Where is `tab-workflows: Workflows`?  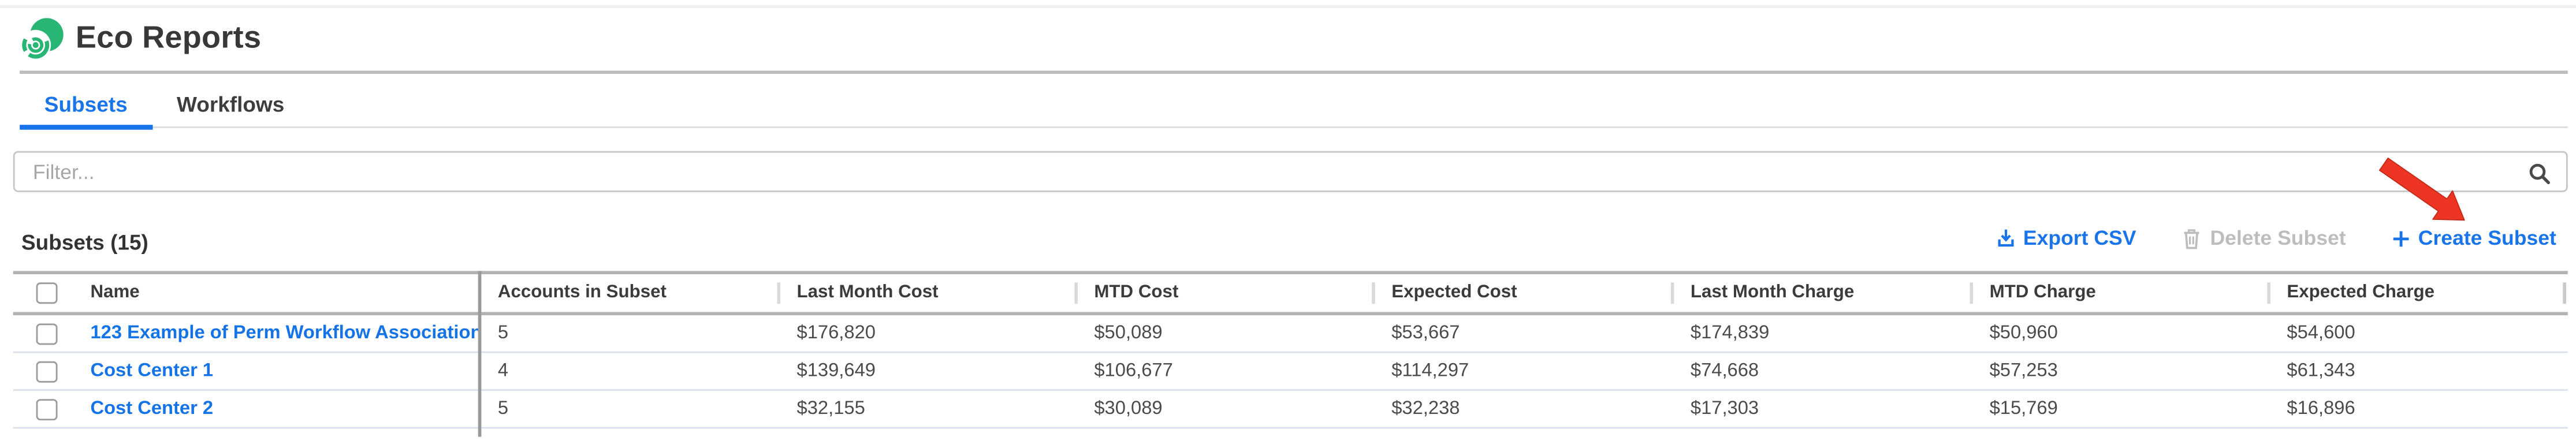
tab-workflows: Workflows is located at coordinates (231, 104).